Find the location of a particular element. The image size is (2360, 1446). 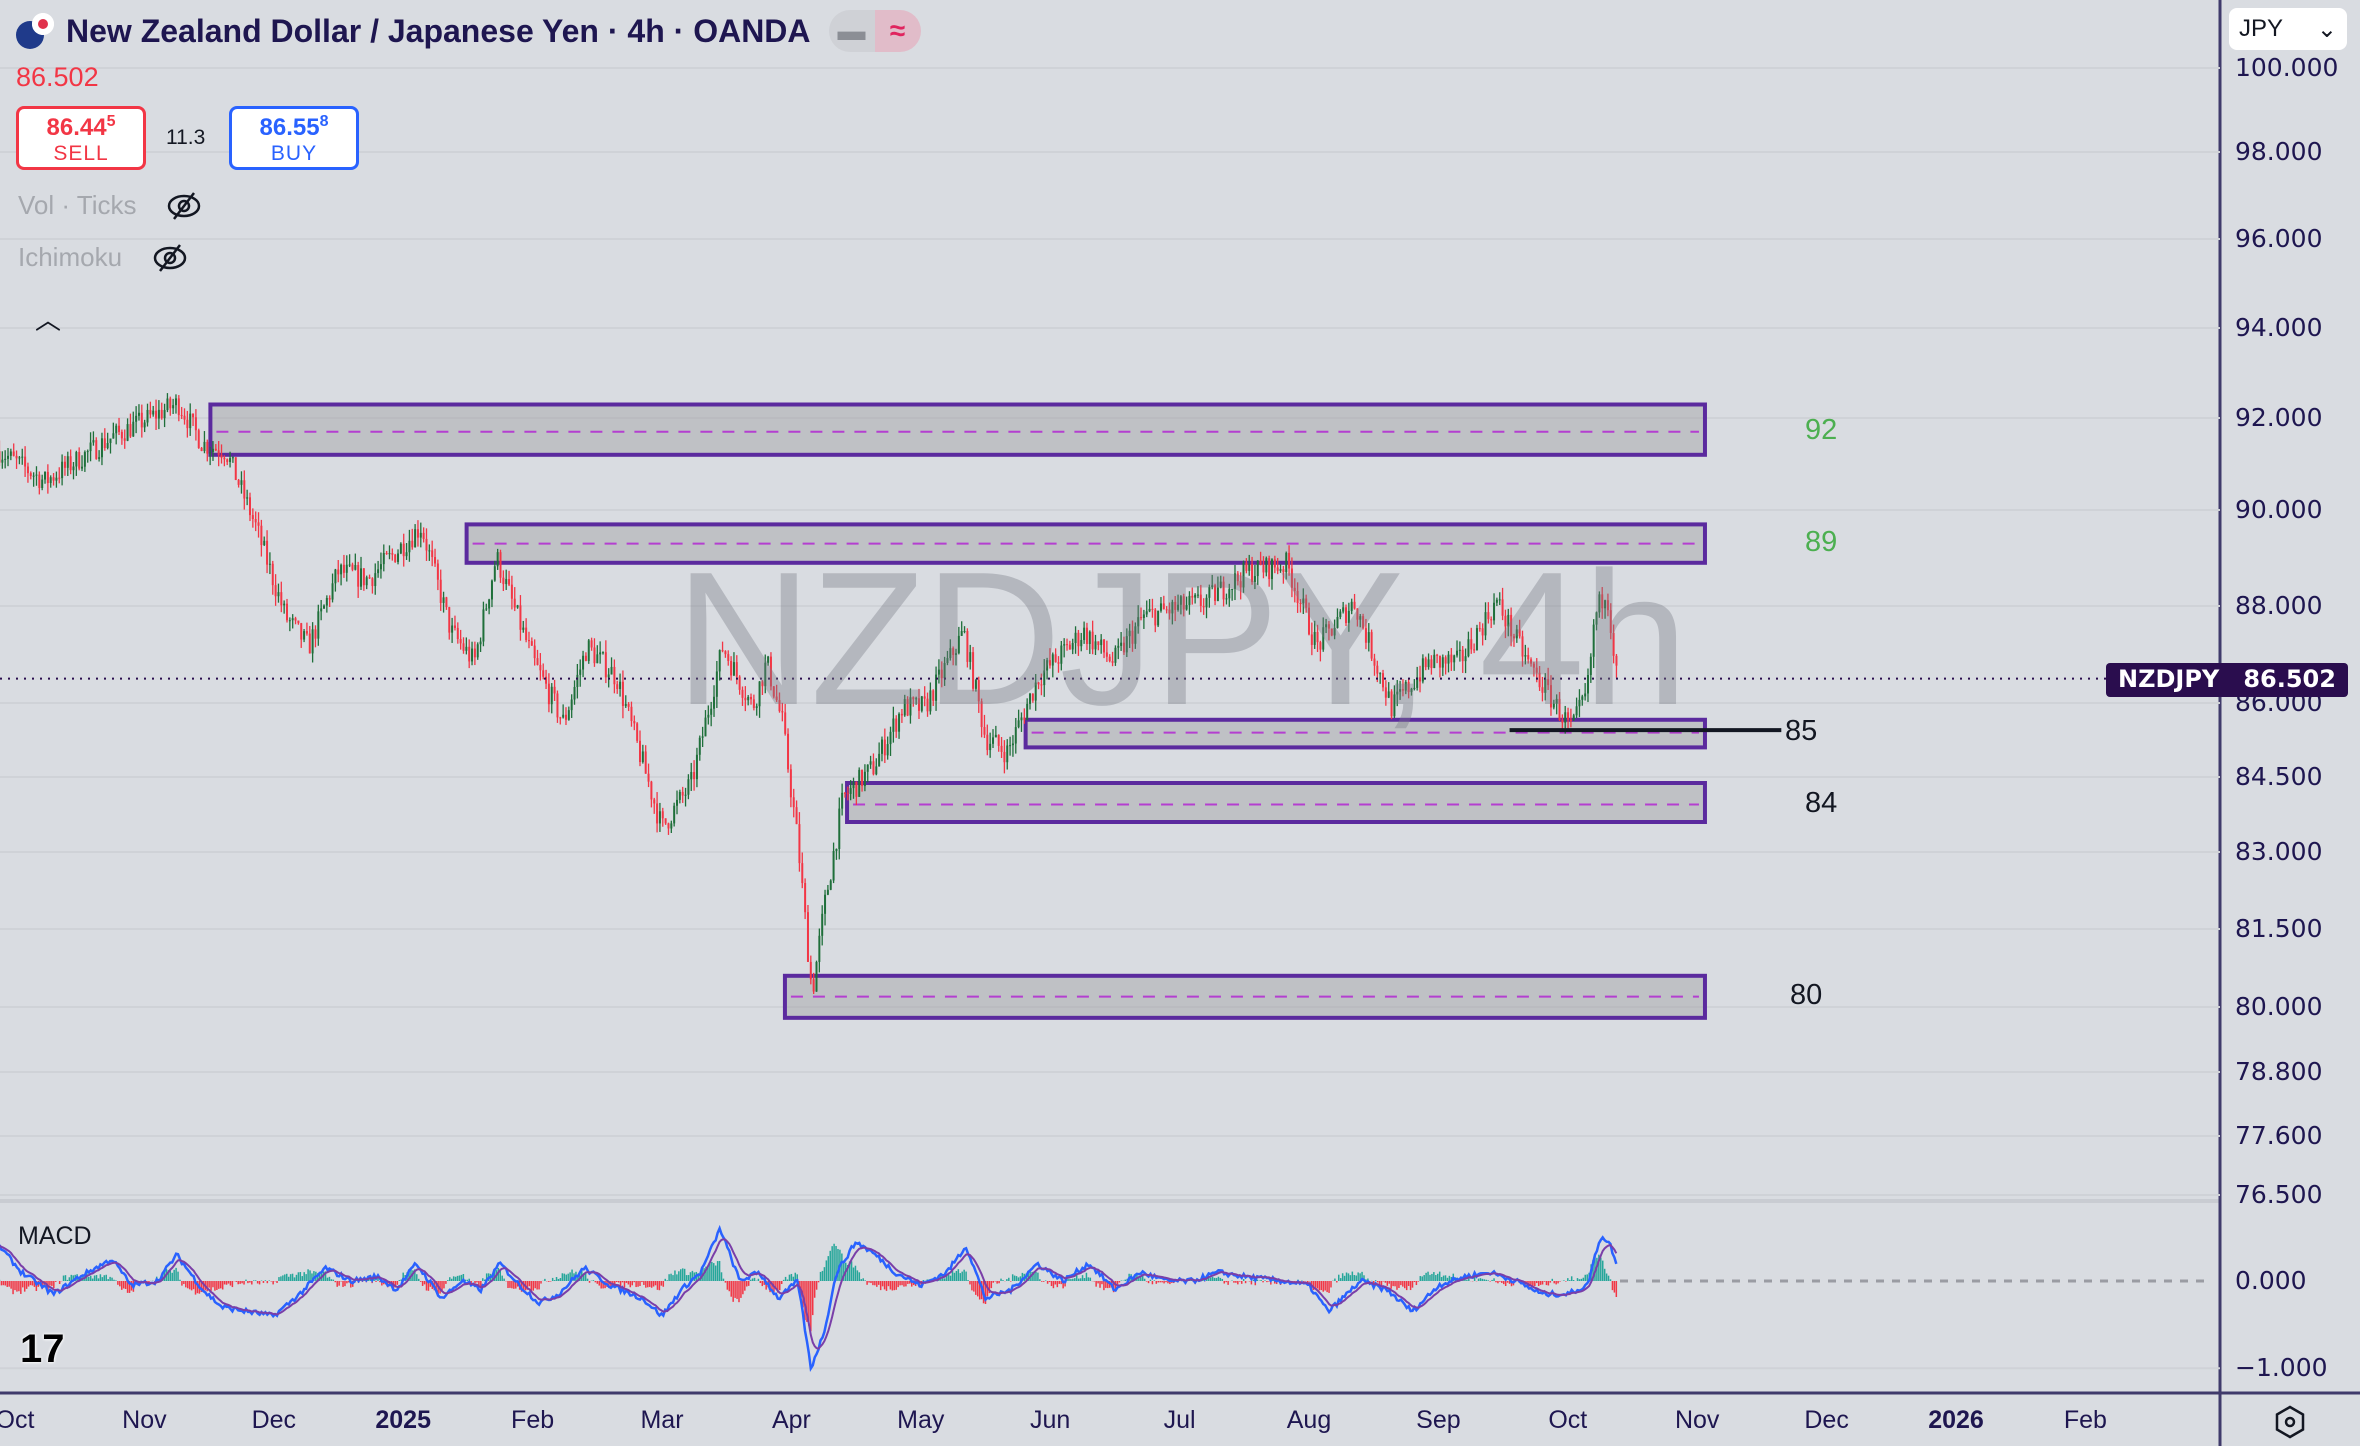

sell-button: 86.445 SELL is located at coordinates (81, 138).